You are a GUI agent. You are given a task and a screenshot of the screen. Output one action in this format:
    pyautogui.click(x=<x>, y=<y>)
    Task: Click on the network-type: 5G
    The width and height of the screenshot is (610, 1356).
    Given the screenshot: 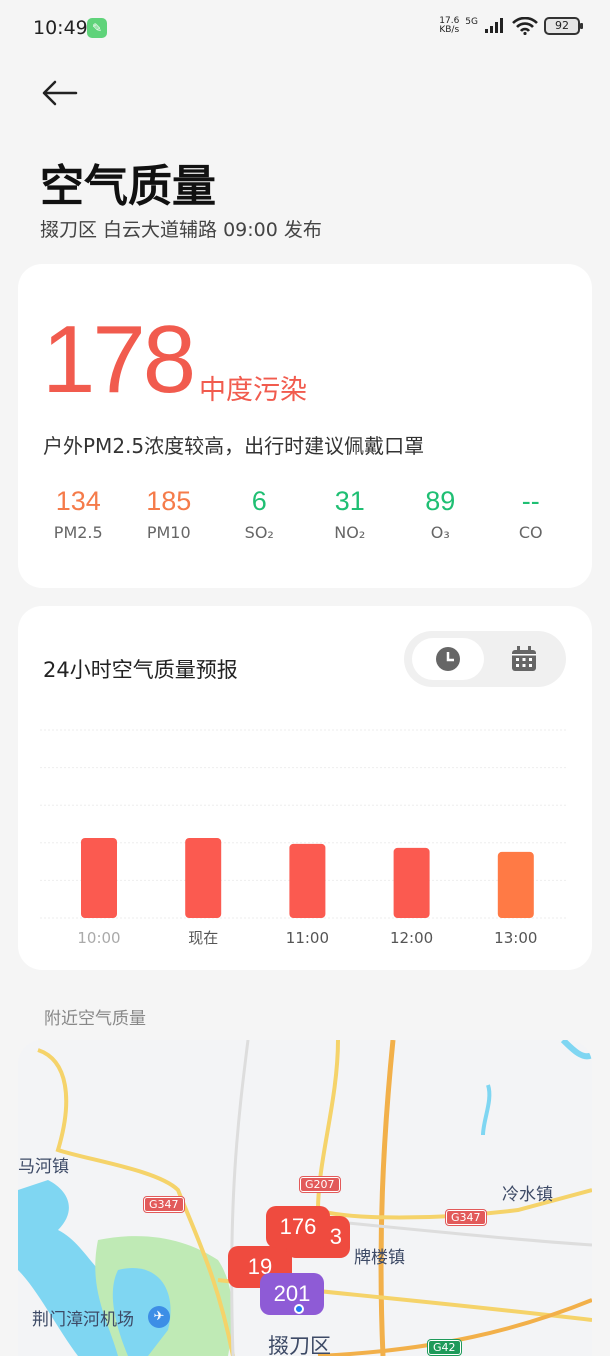 What is the action you would take?
    pyautogui.click(x=471, y=22)
    